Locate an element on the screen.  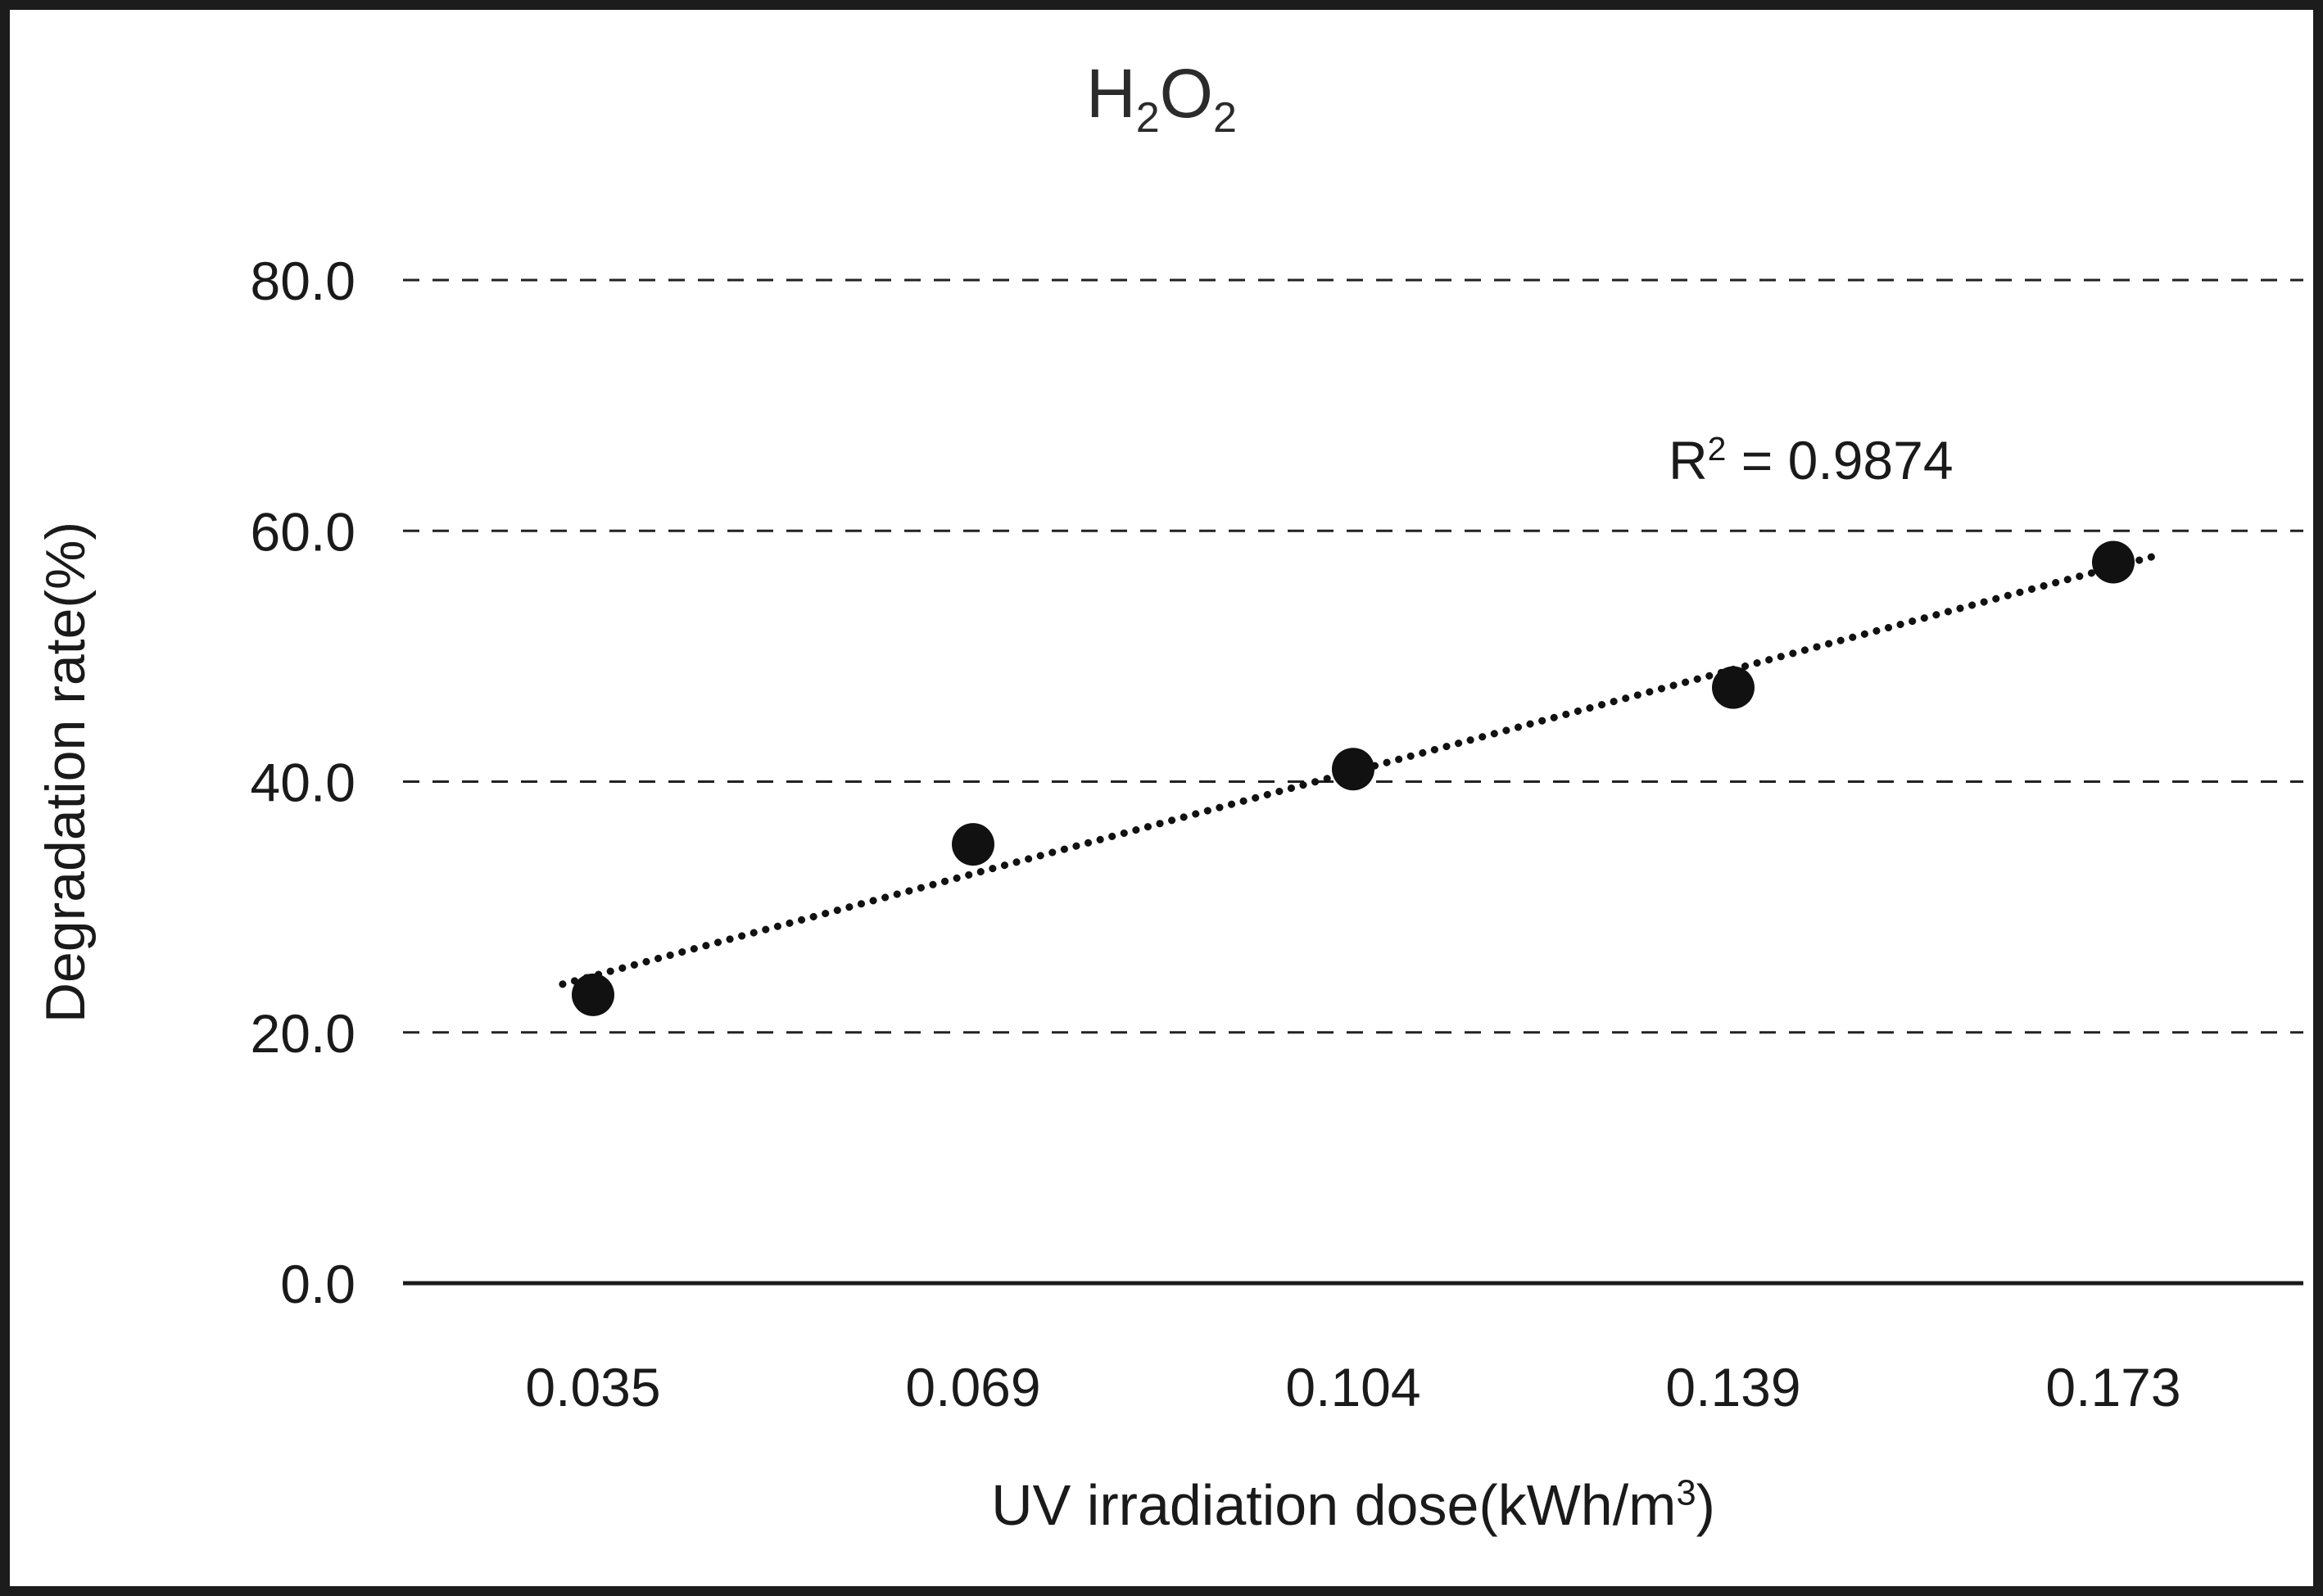
x-axis-title: UV irradiation dose(kWh/m3) is located at coordinates (1353, 1505).